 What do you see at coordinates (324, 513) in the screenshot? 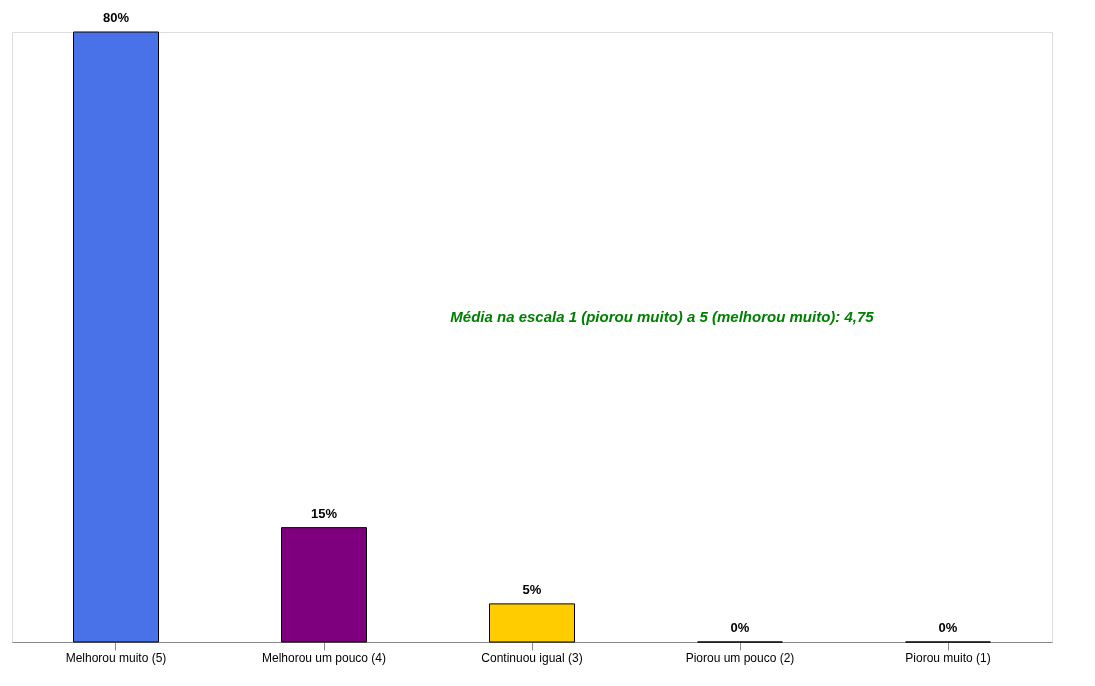
I see `data-label: 15%` at bounding box center [324, 513].